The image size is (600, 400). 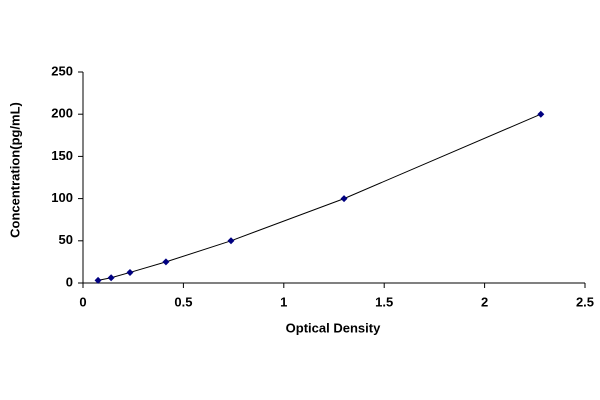 I want to click on y-tick-label: 250, so click(x=62, y=70).